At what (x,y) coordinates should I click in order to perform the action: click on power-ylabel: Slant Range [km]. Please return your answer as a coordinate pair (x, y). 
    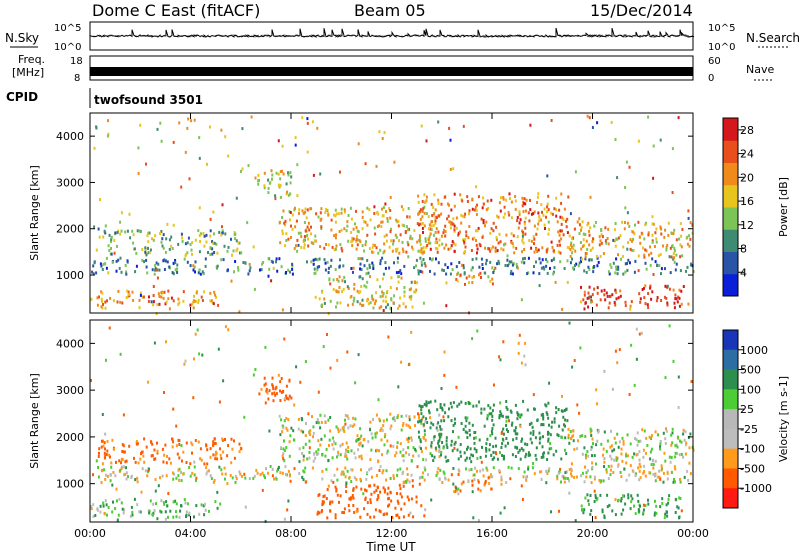
    Looking at the image, I should click on (34, 213).